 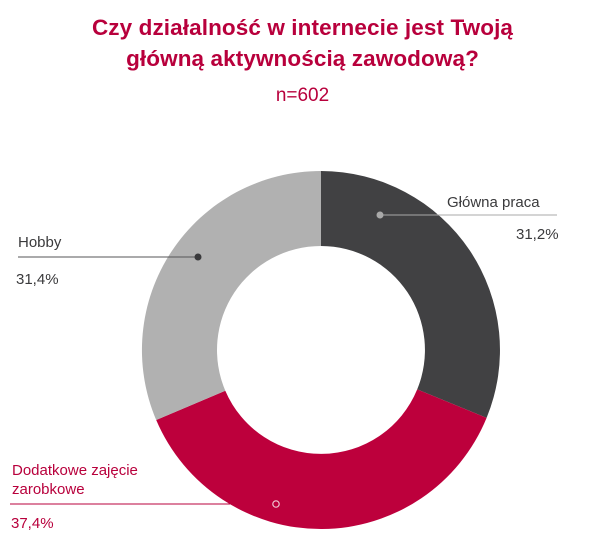 I want to click on marker-hobby, so click(x=198, y=257).